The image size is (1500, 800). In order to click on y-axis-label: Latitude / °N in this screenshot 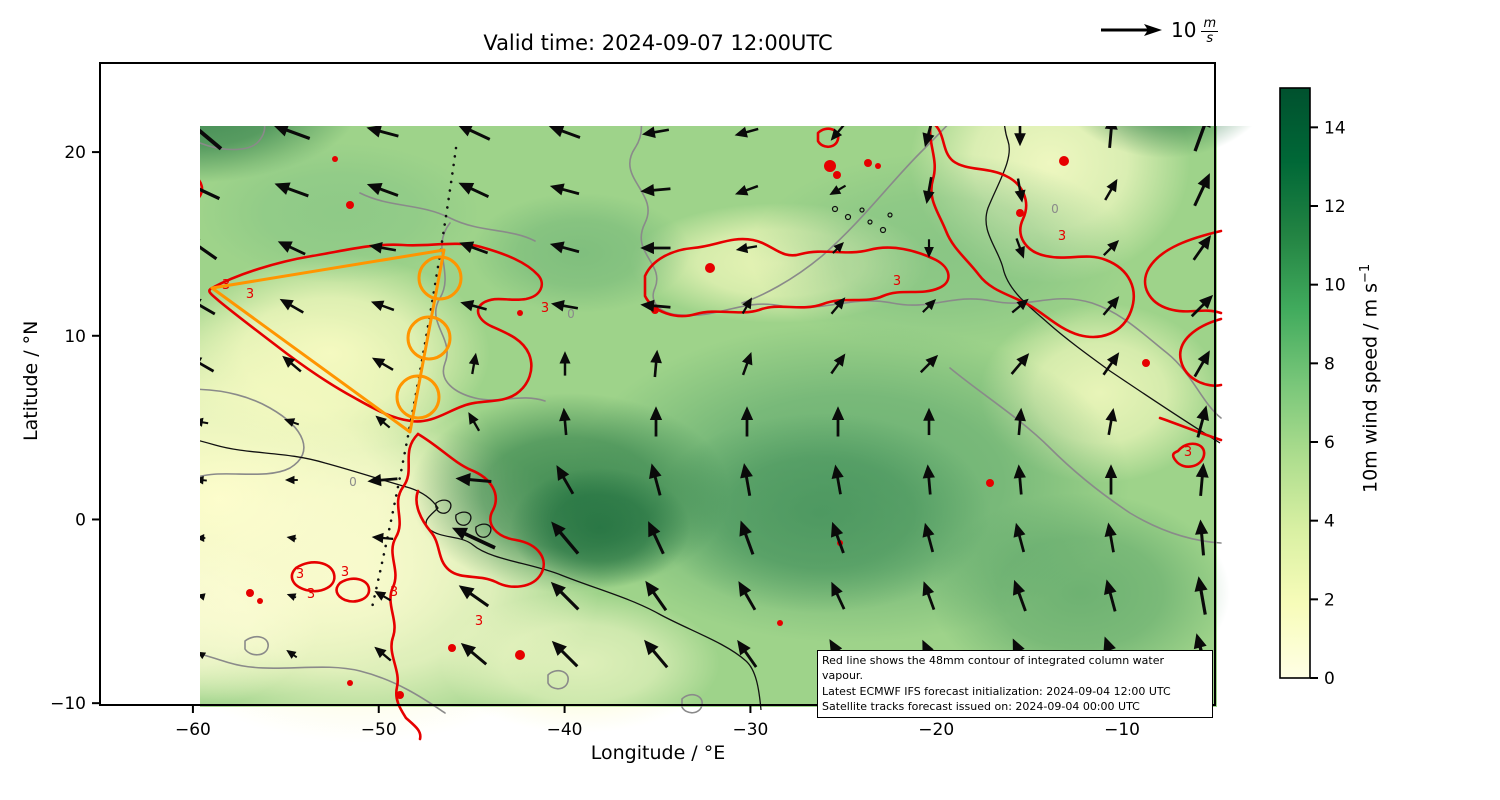, I will do `click(31, 380)`.